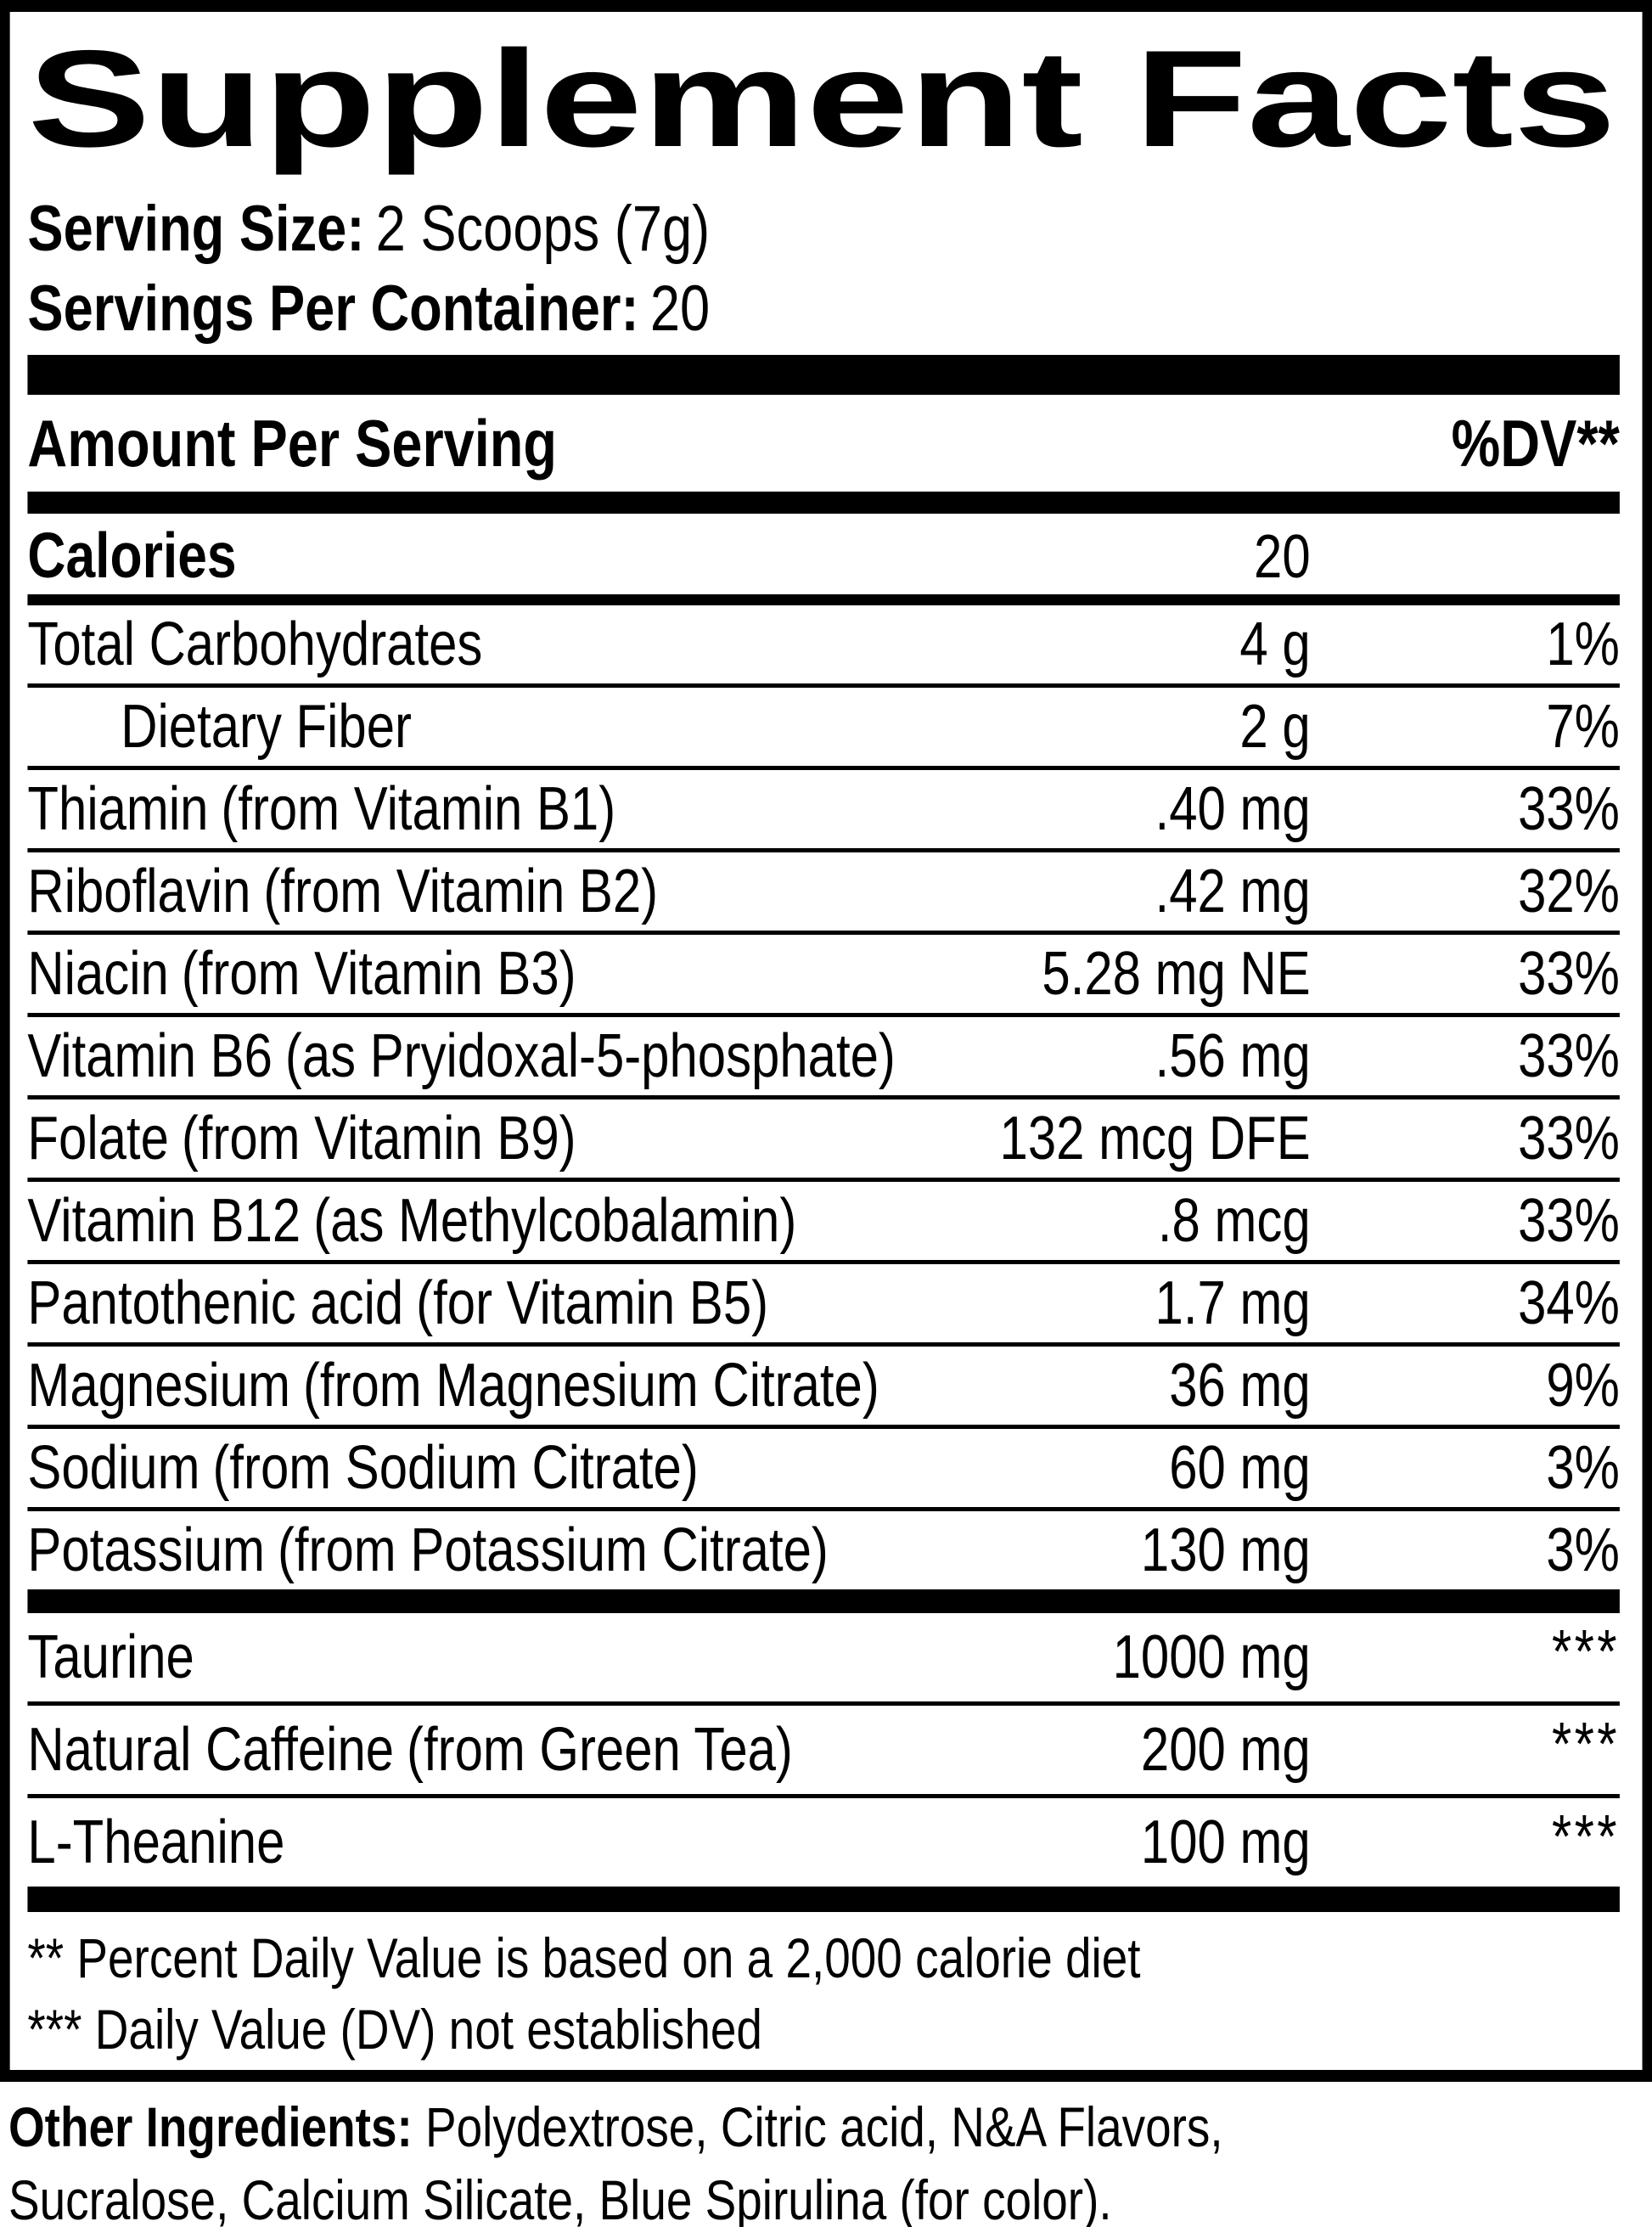 The image size is (1652, 2227). I want to click on ingredient-name: Dietary Fiber, so click(266, 727).